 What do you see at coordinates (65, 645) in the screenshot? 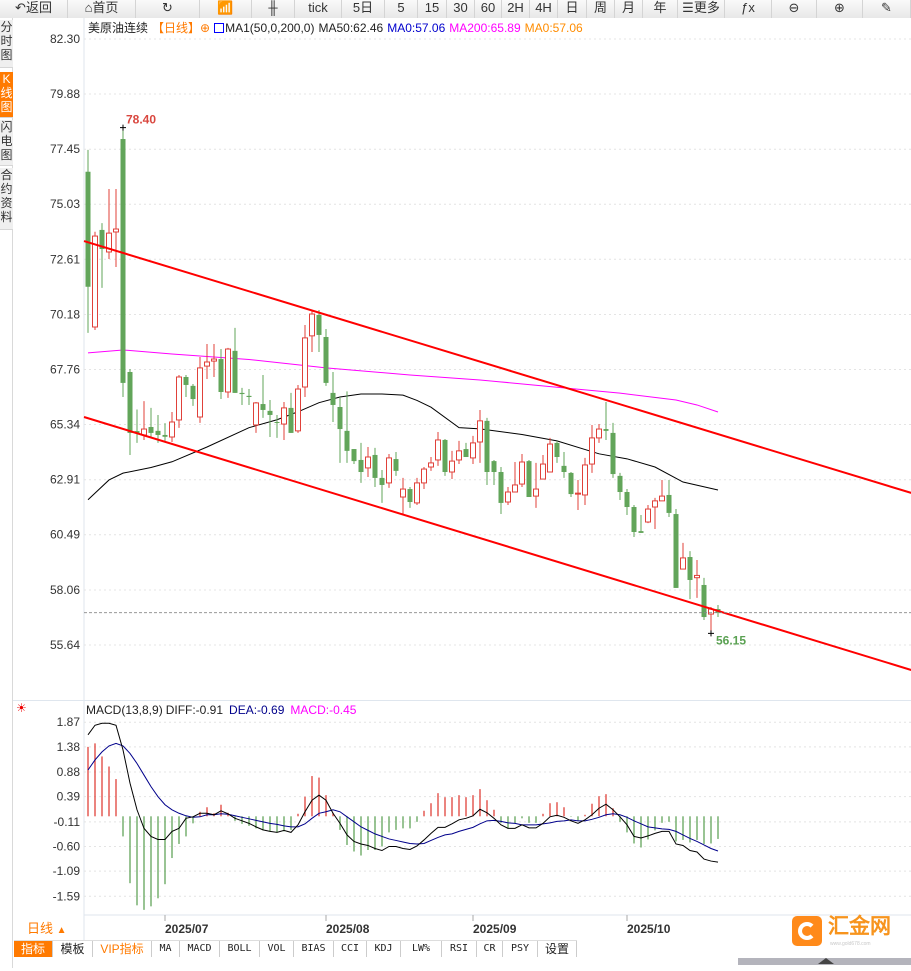
I see `price-tick-label: 55.64` at bounding box center [65, 645].